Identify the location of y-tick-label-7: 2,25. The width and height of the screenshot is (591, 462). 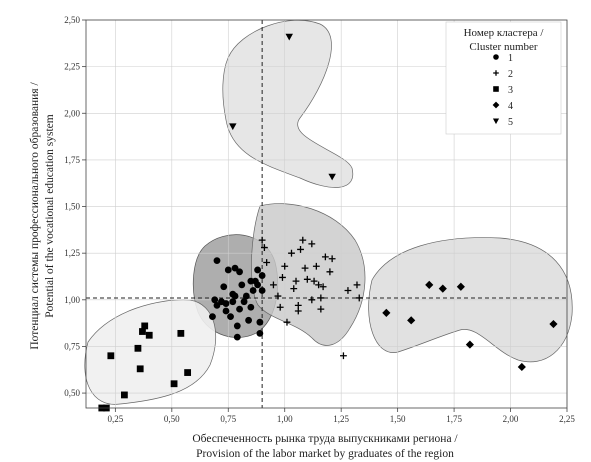
(72, 67).